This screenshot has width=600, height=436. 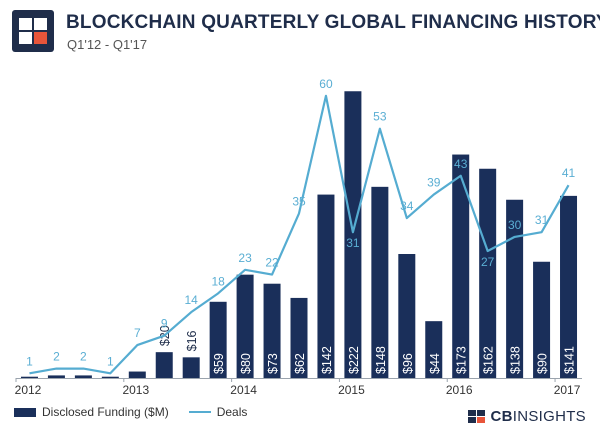 I want to click on deals-value-label: 43, so click(x=461, y=164).